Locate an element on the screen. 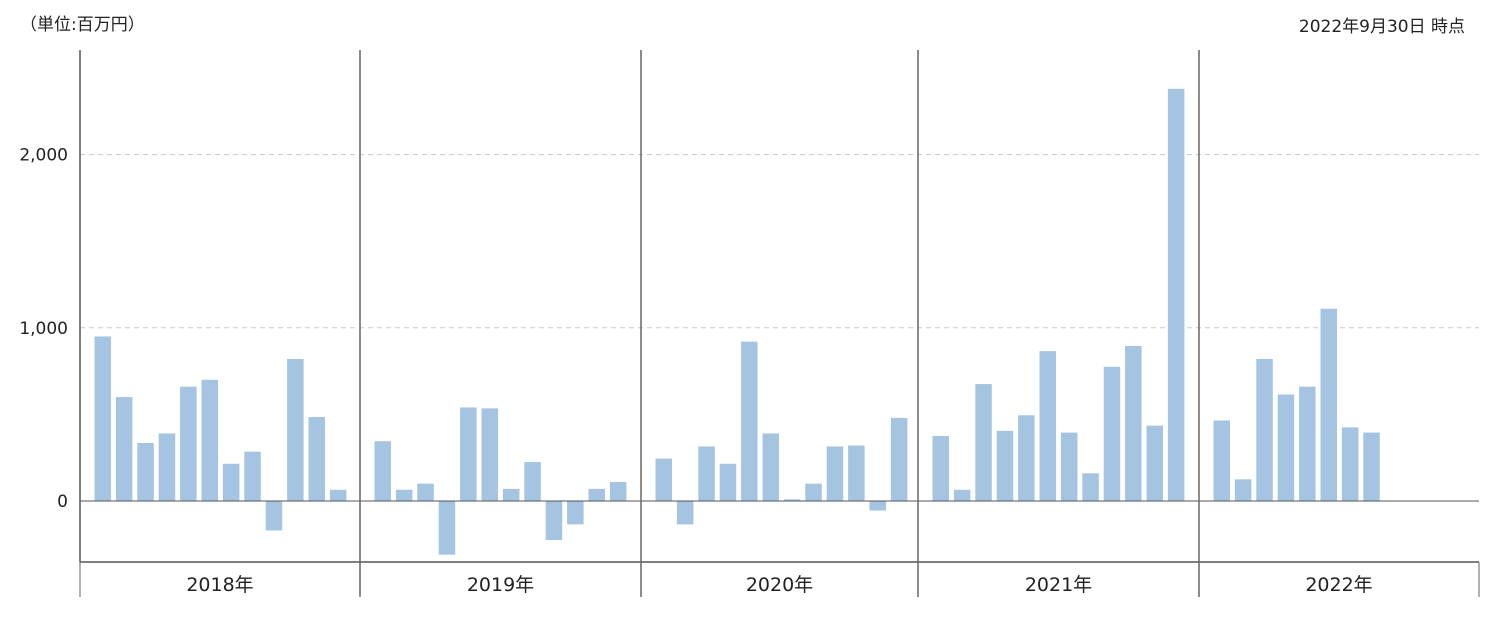 The image size is (1509, 619). x-group-label: 2018年 is located at coordinates (219, 585).